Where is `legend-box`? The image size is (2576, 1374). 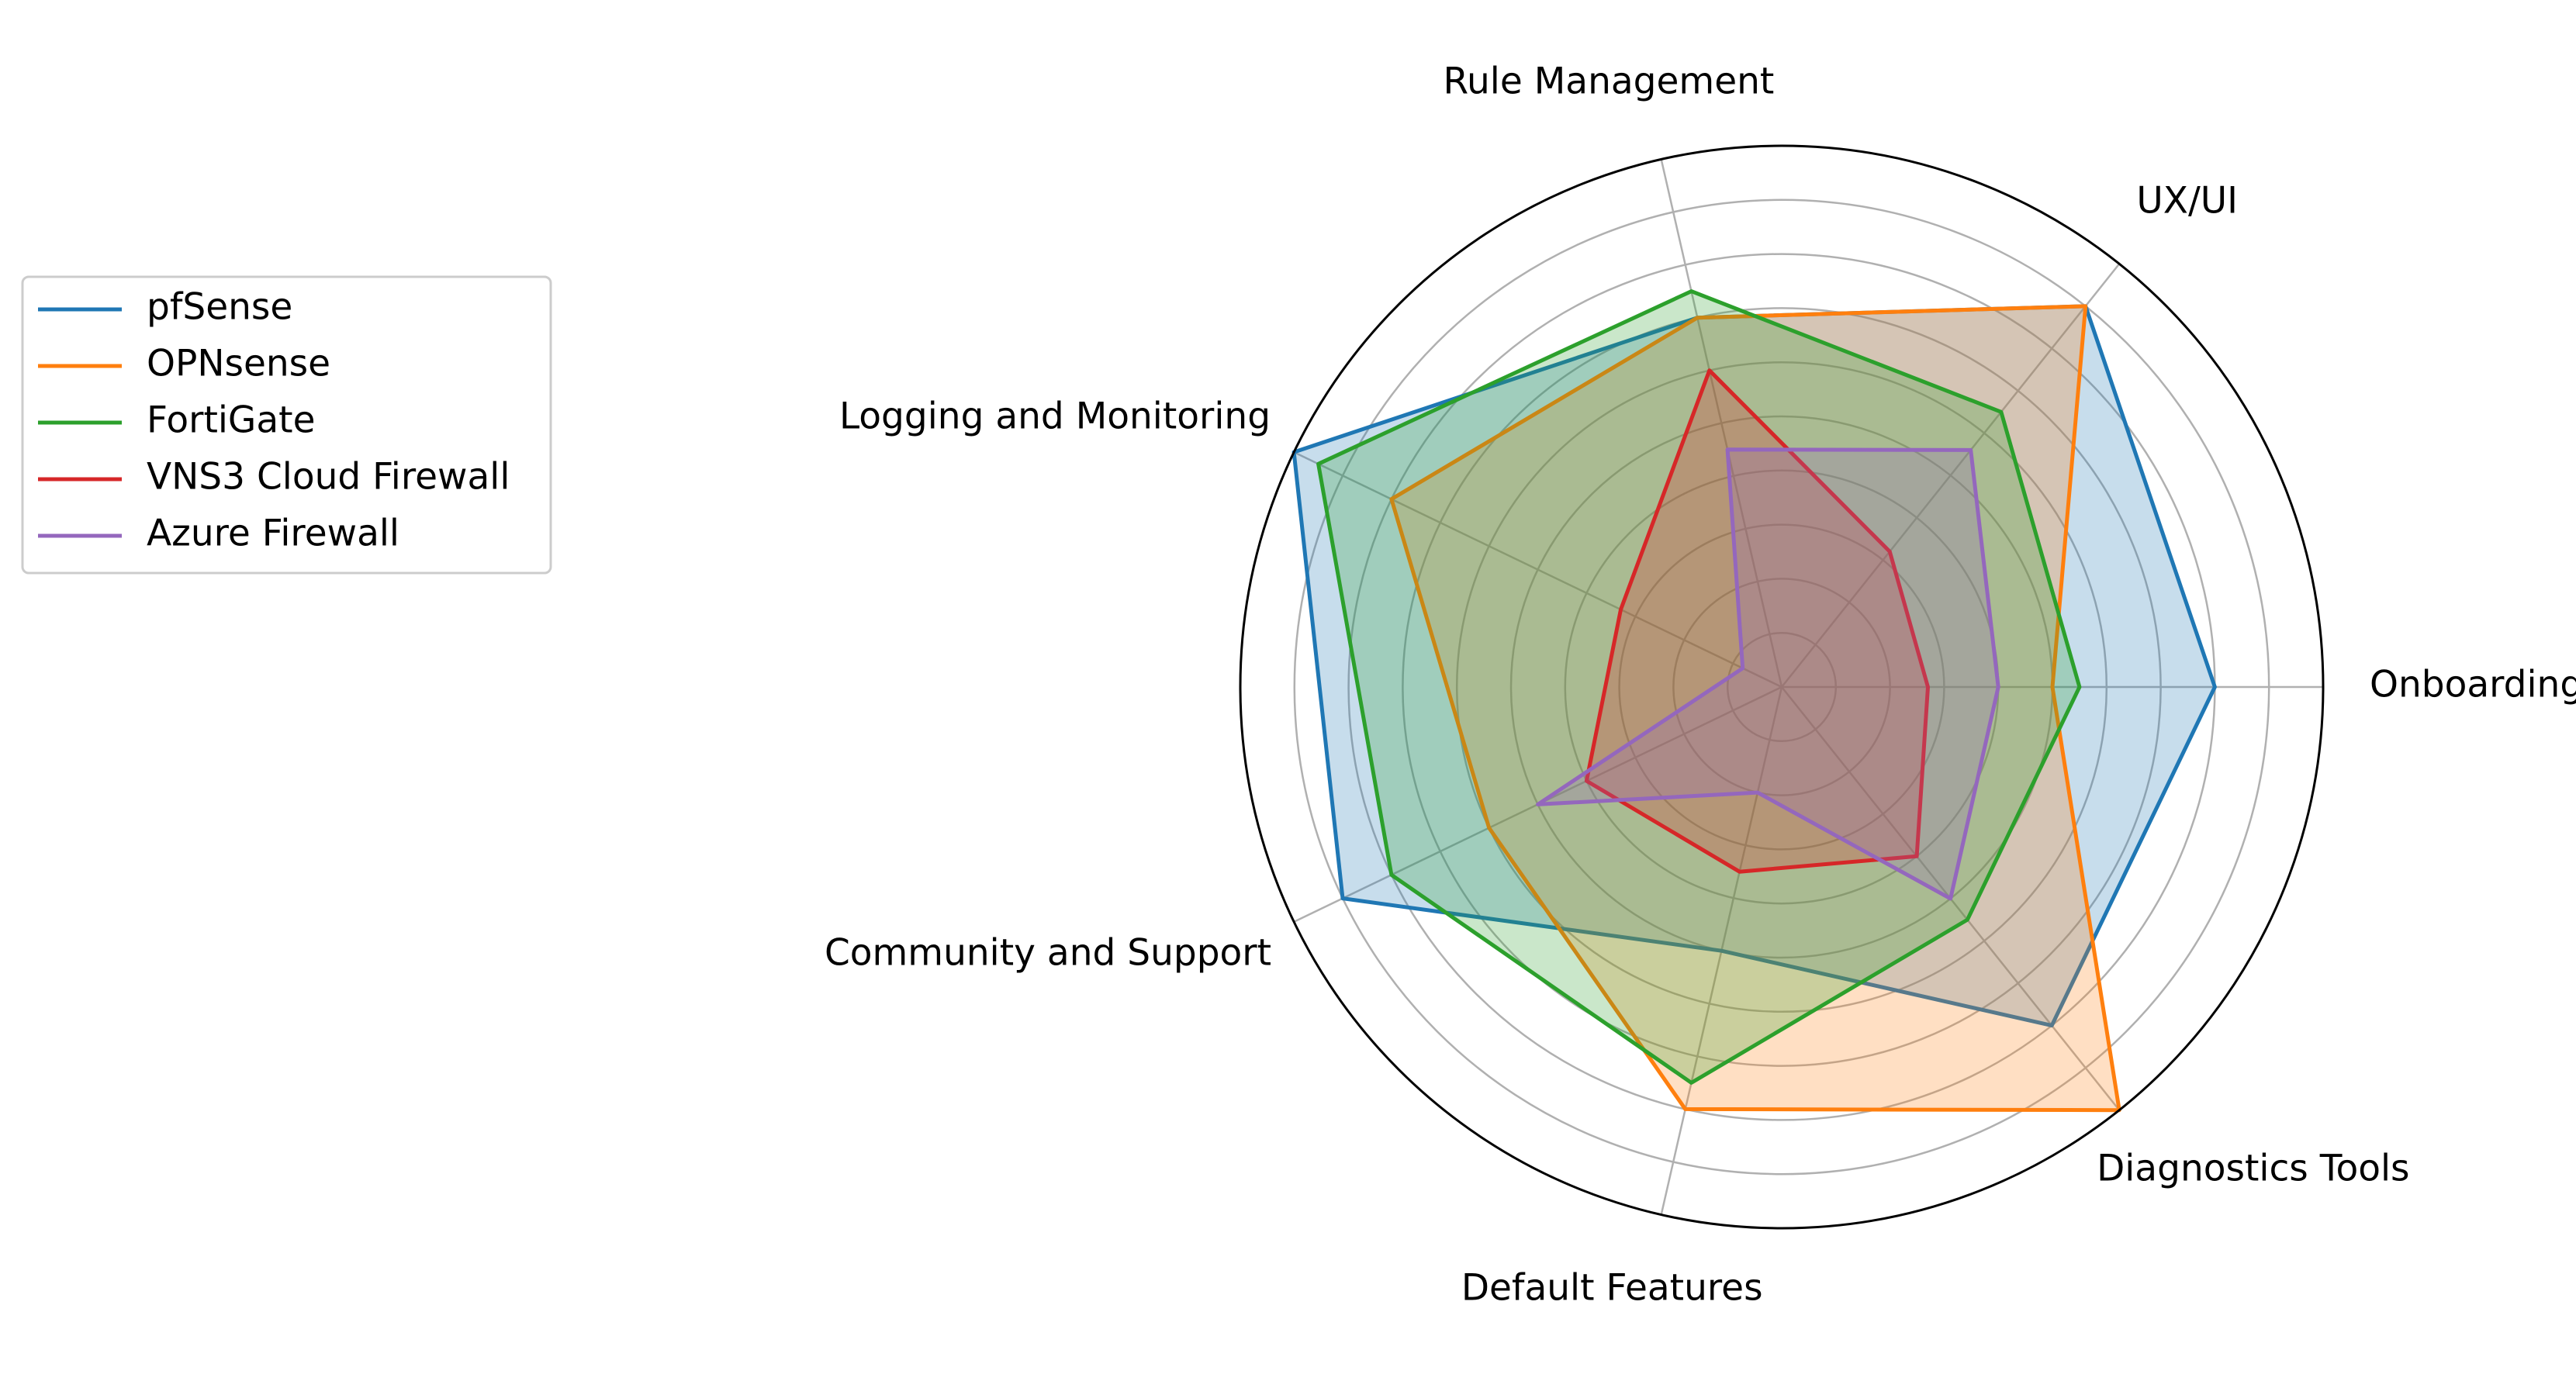 legend-box is located at coordinates (286, 425).